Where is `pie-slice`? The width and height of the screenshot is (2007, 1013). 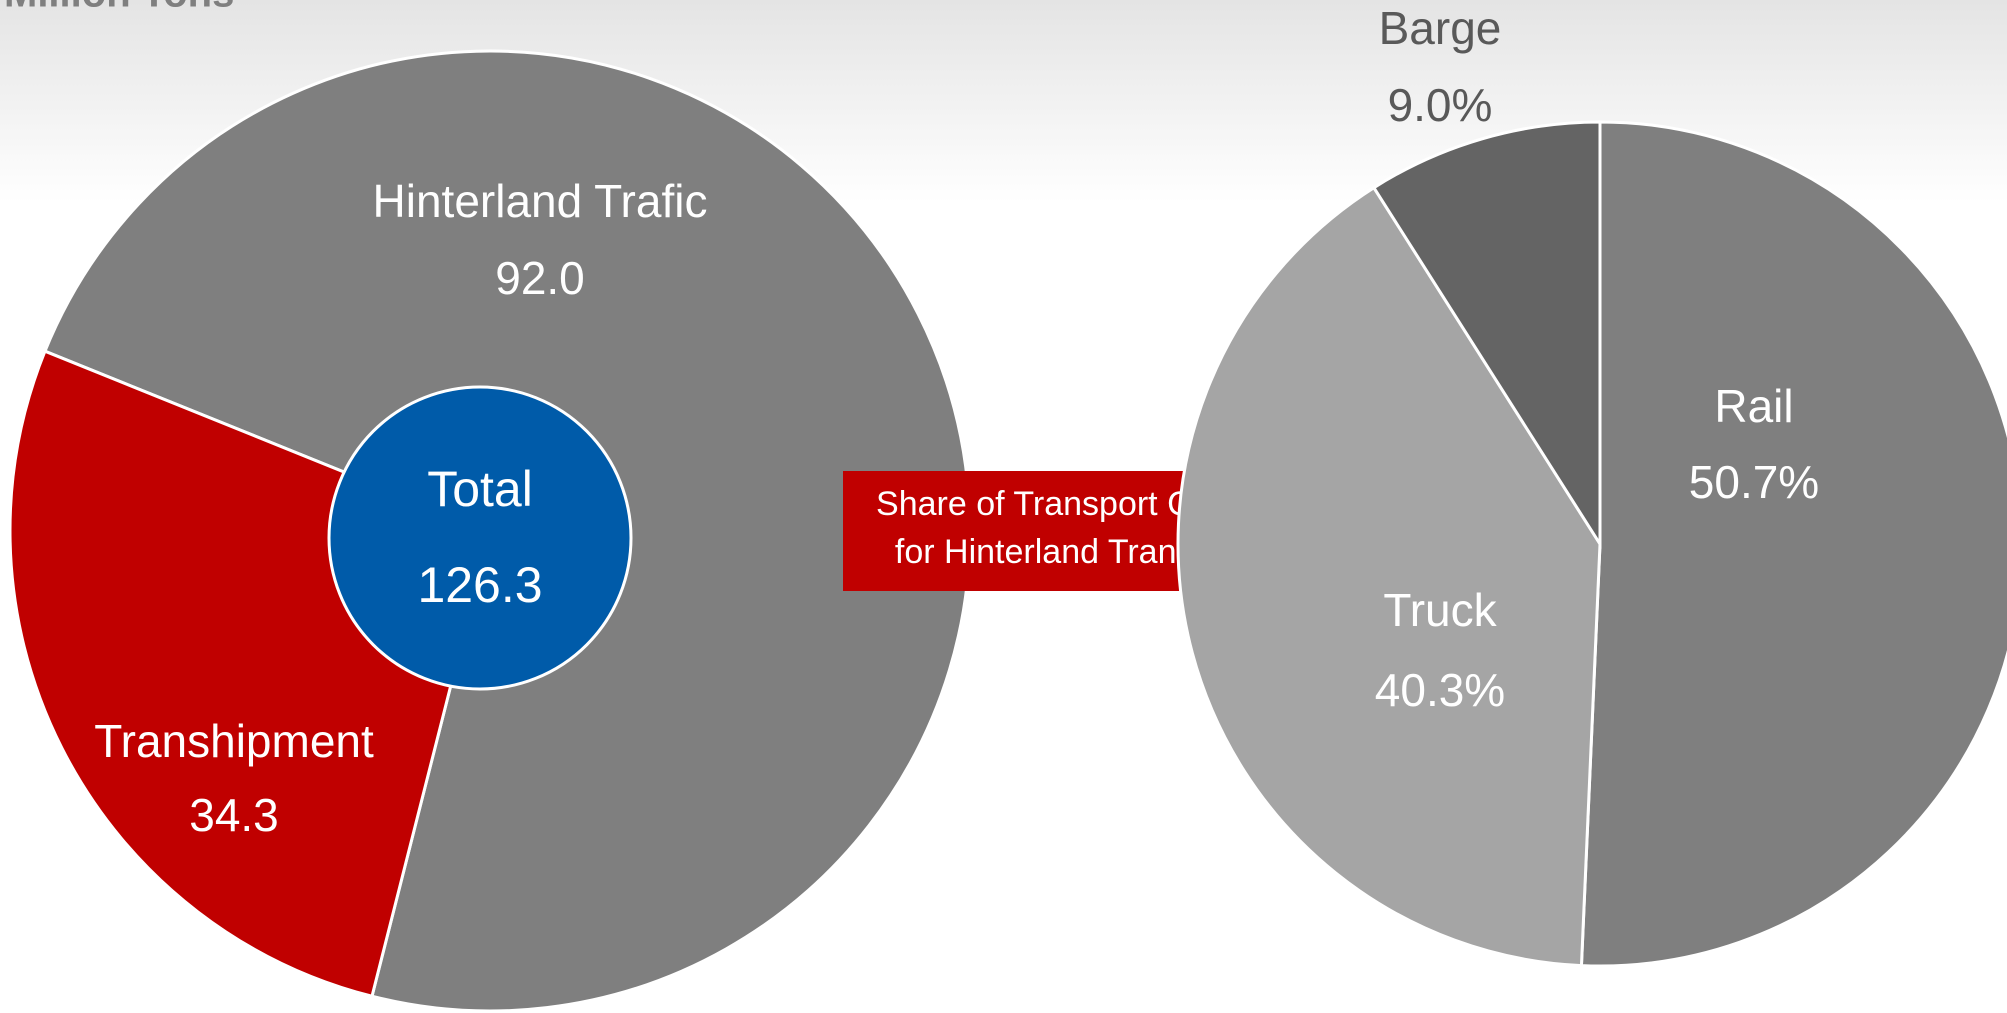
pie-slice is located at coordinates (1486, 335).